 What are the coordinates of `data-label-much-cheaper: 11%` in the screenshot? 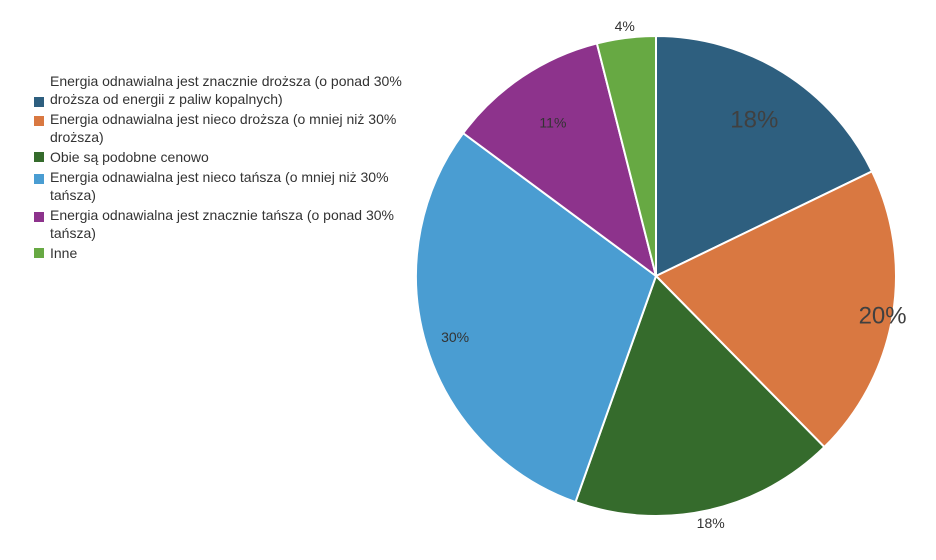 It's located at (552, 122).